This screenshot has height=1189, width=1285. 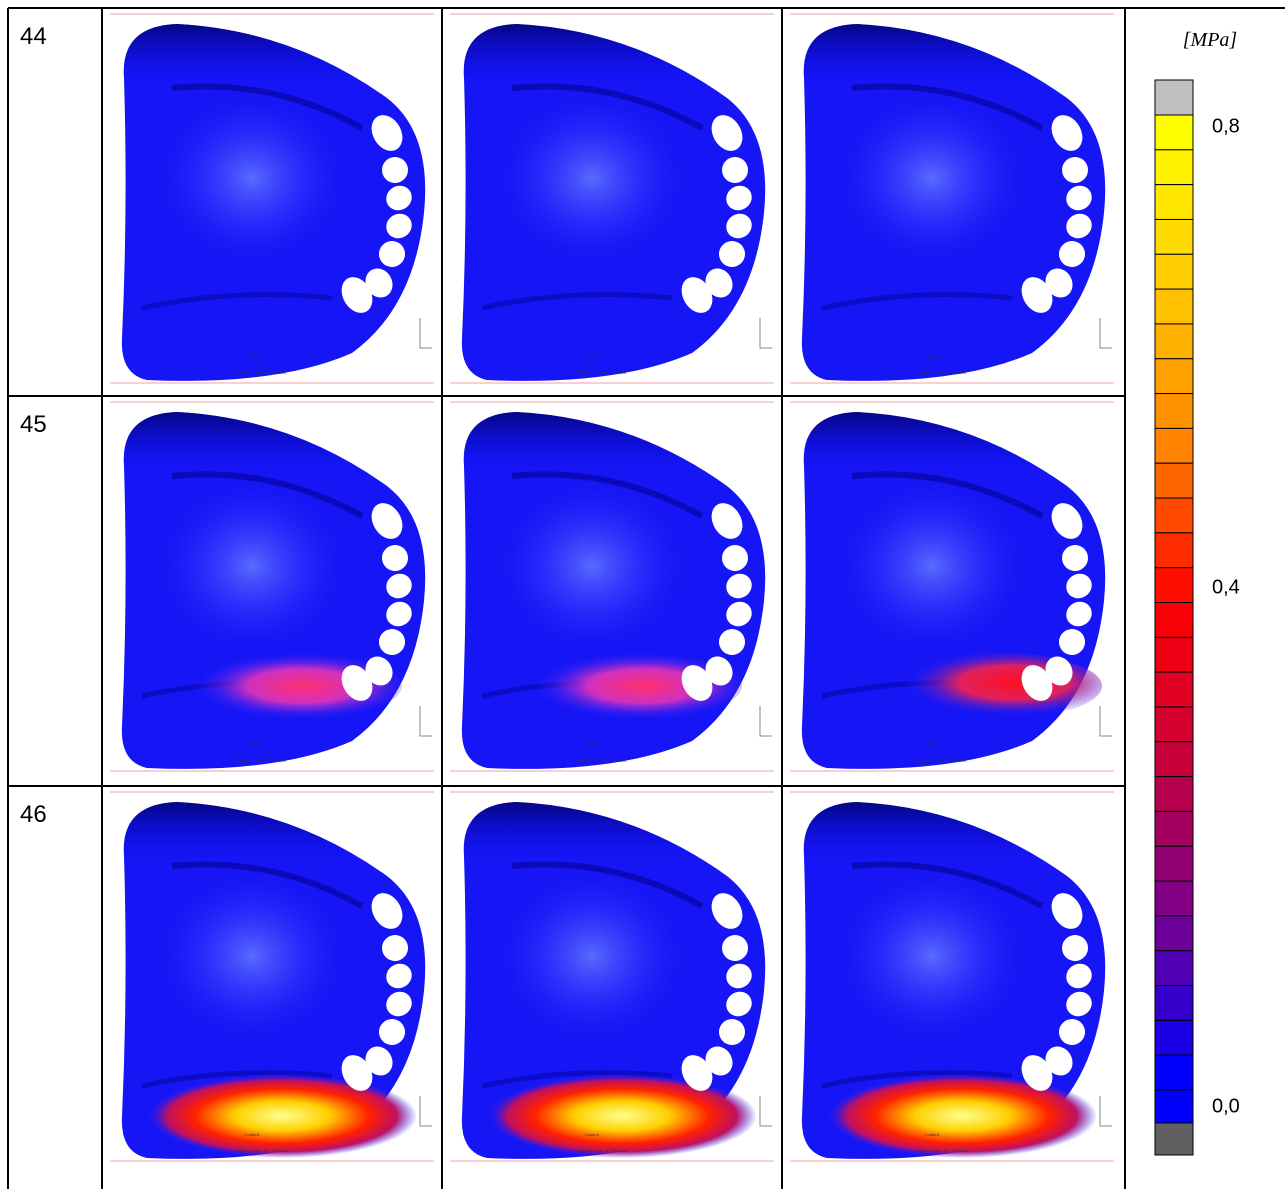 I want to click on legend-label: 0,0, so click(x=1226, y=1106).